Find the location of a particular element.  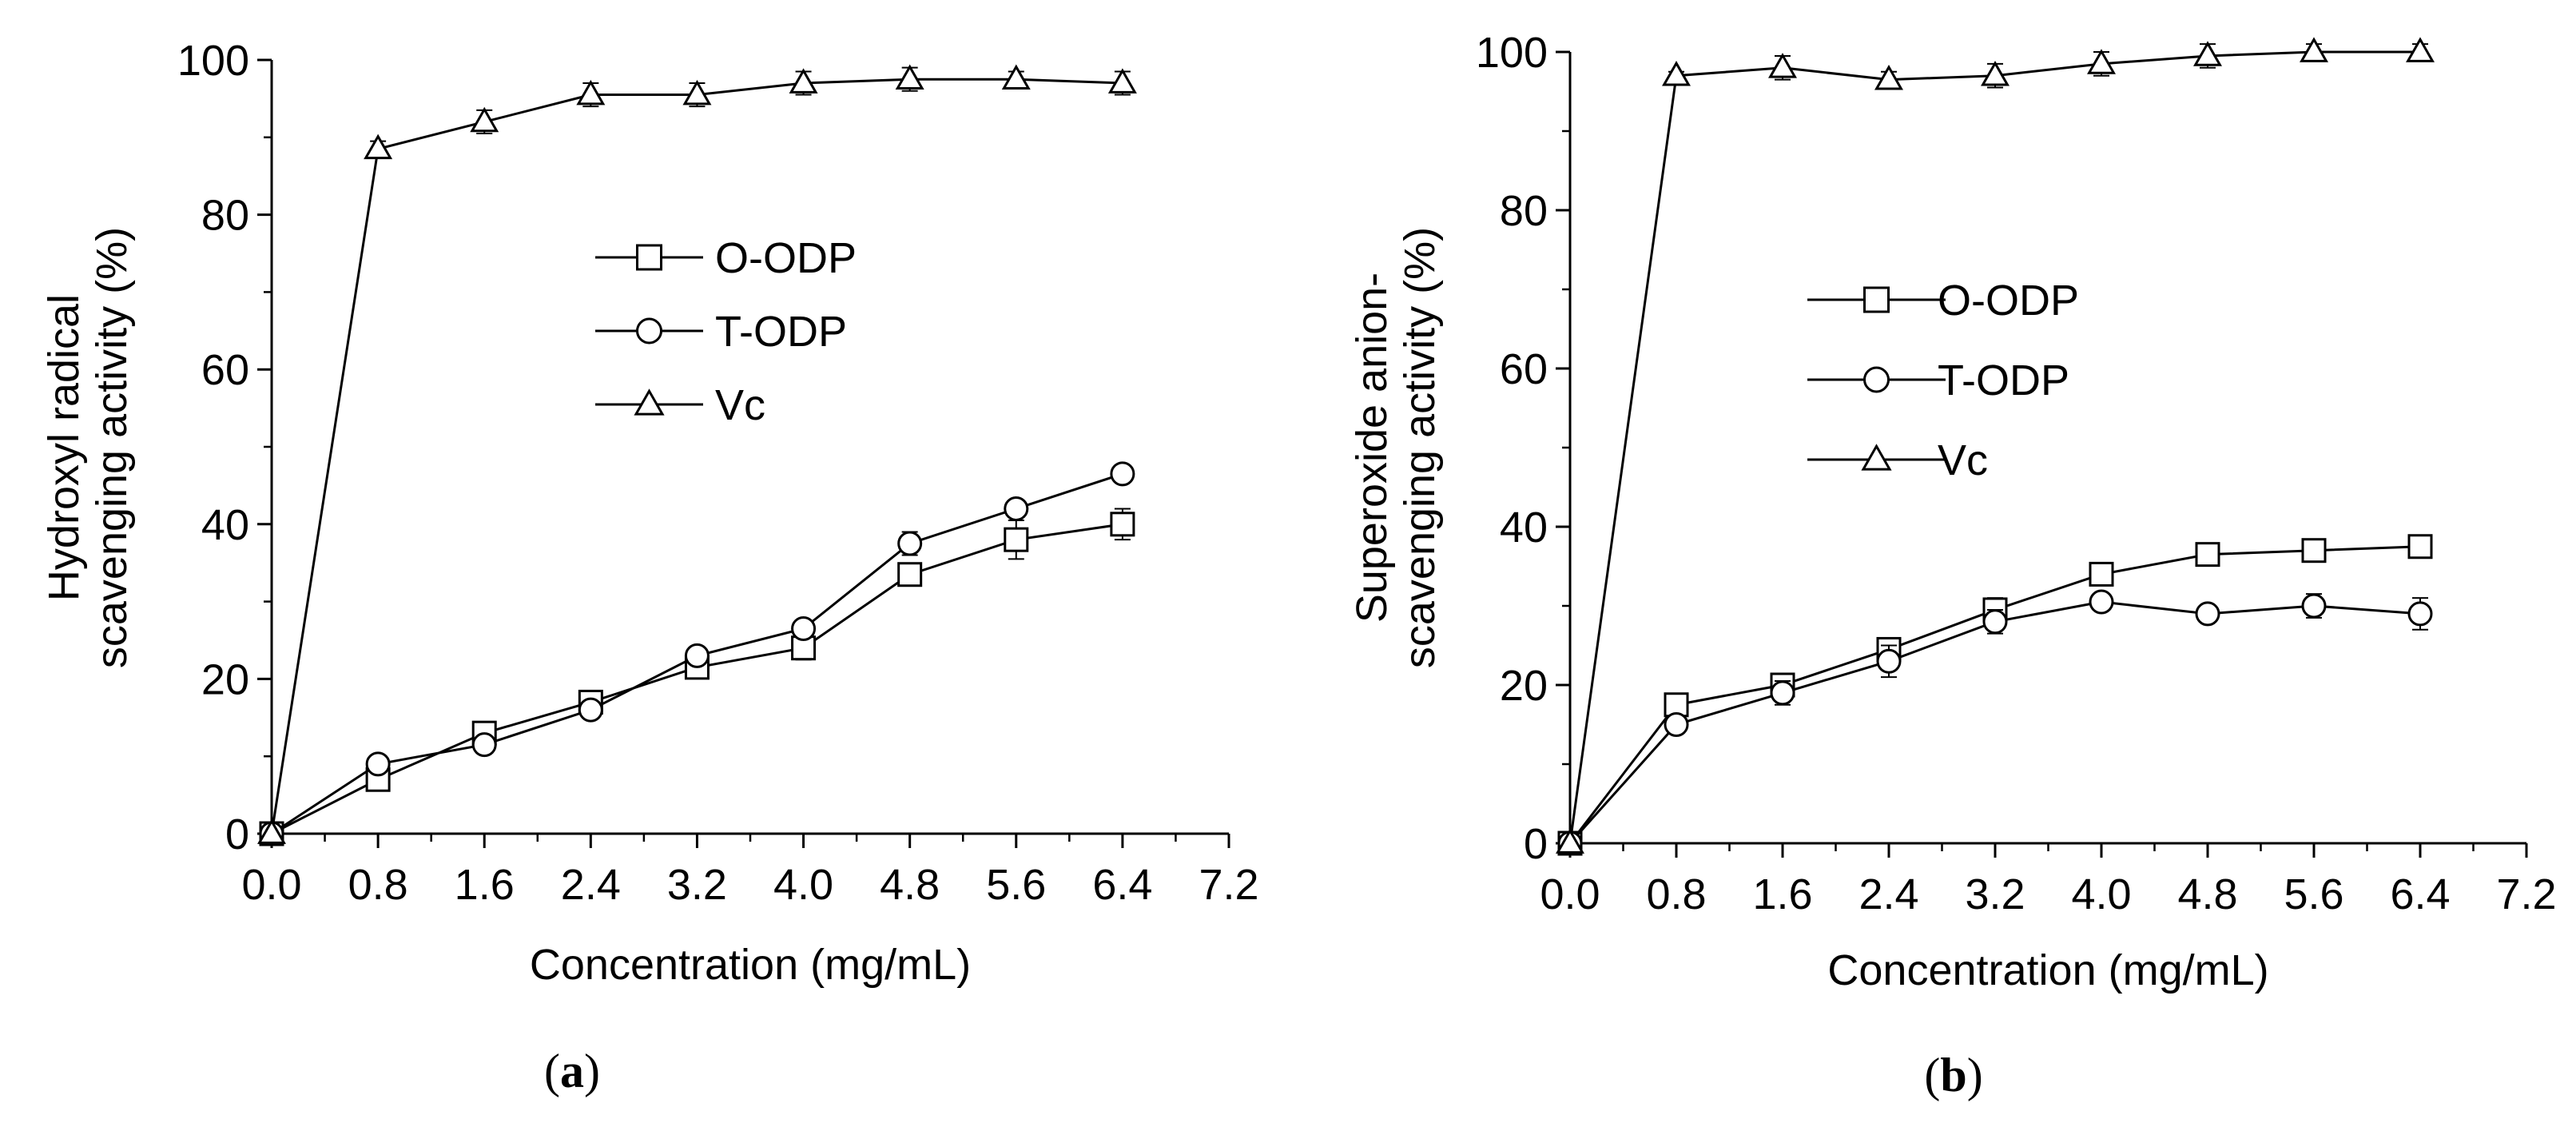

panel-label: (b) is located at coordinates (1953, 1075).